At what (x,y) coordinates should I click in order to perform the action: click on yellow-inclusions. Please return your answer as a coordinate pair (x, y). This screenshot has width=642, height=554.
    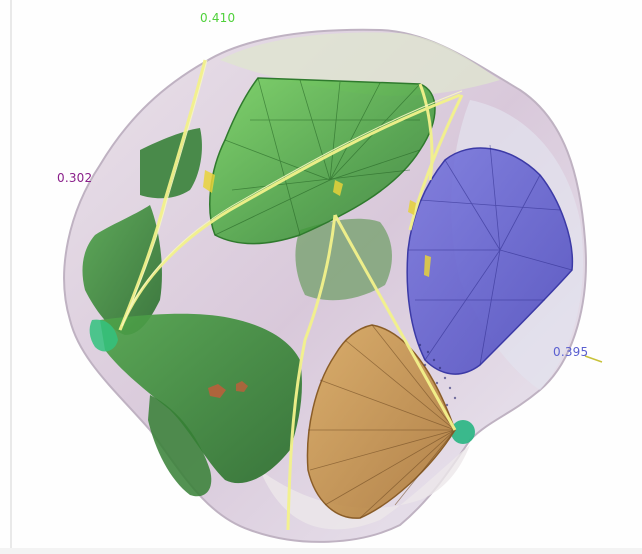
    Looking at the image, I should click on (317, 223).